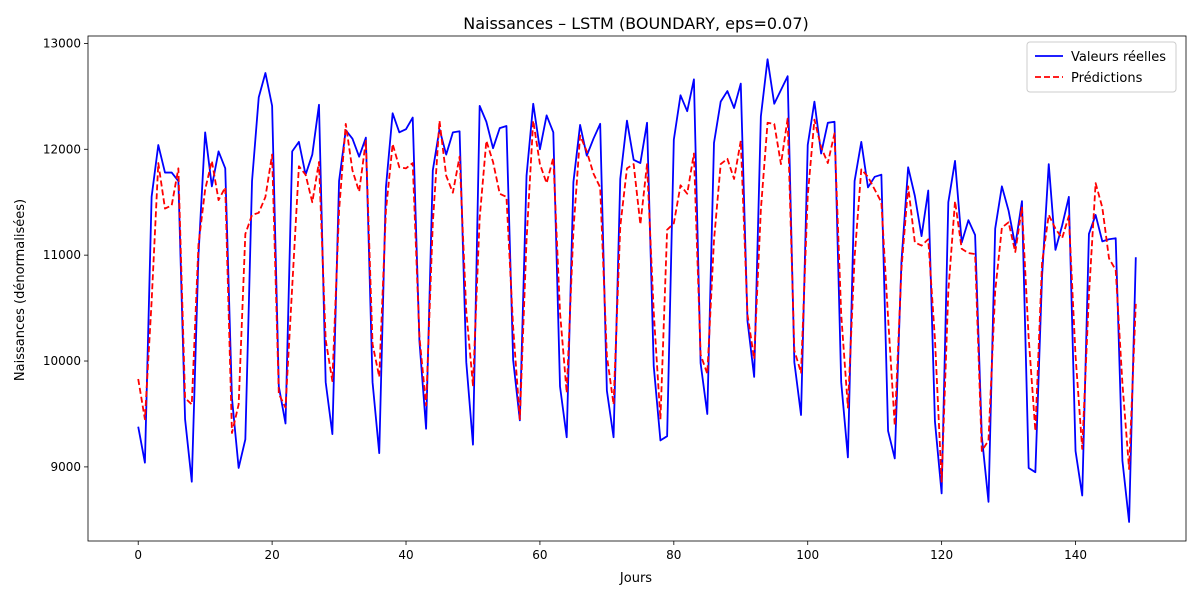  Describe the element at coordinates (610, 551) in the screenshot. I see `x-axis-ticks: 0 20 40 60 80 100 120 140` at that location.